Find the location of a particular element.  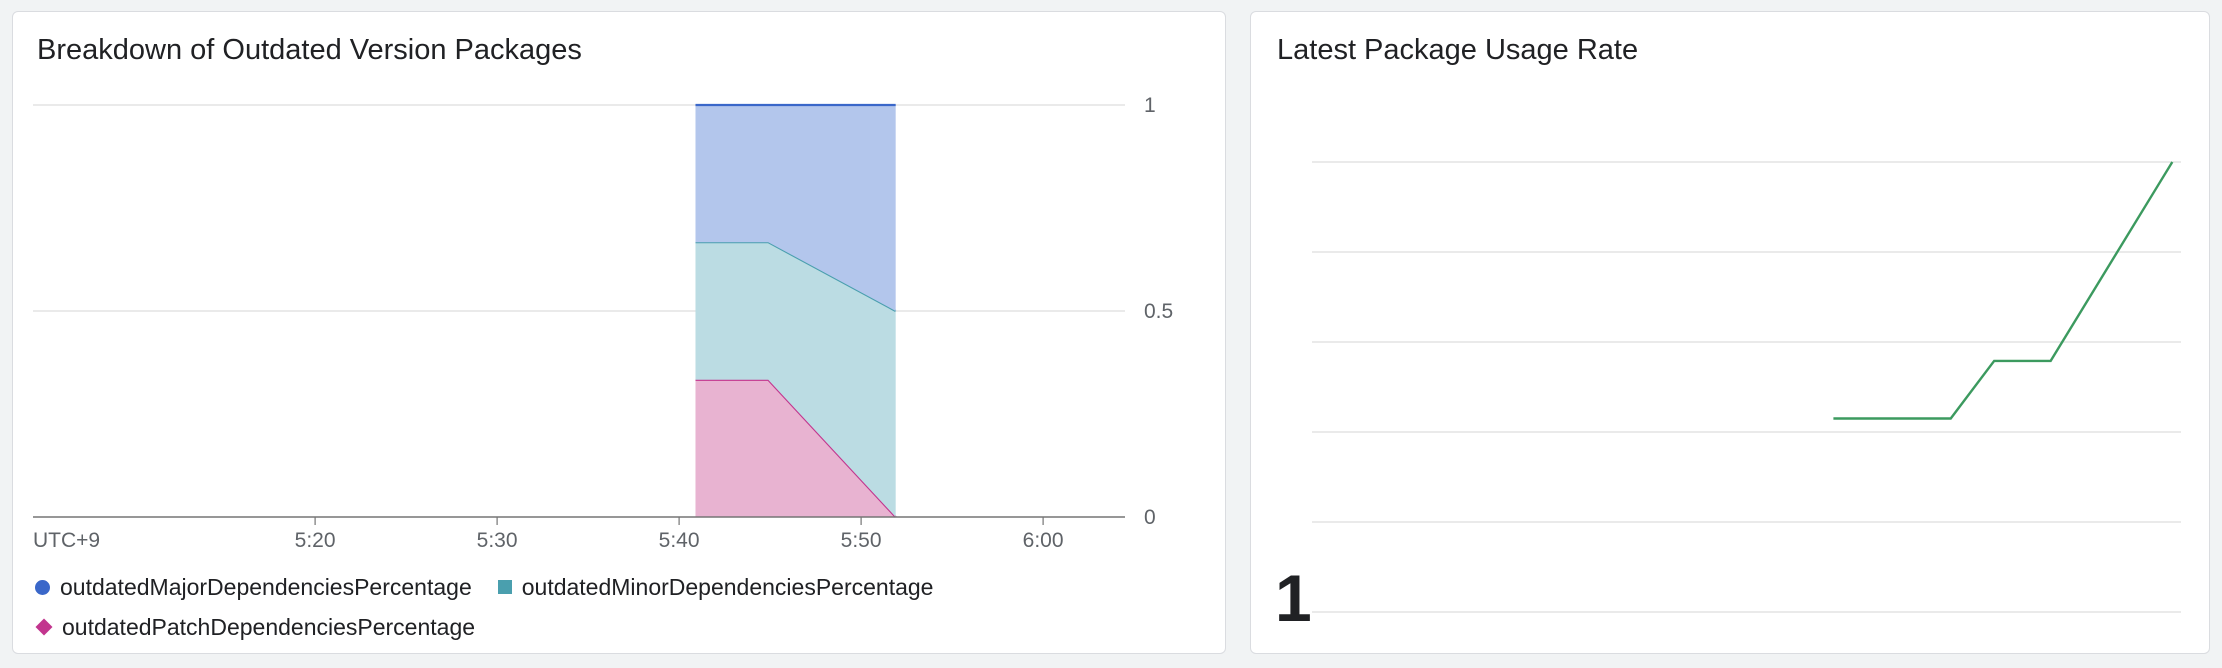

panel-title-outdated: Breakdown of Outdated Version Packages is located at coordinates (309, 50).